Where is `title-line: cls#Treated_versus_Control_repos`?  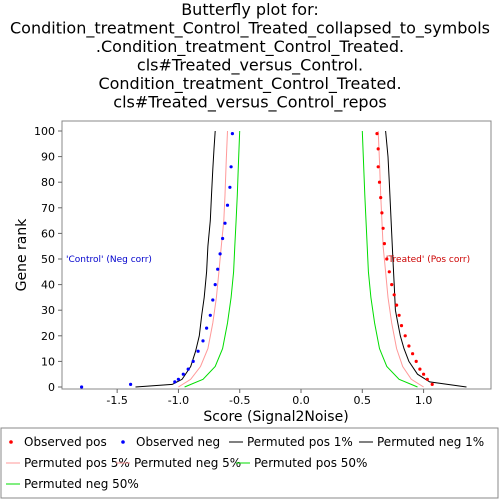
title-line: cls#Treated_versus_Control_repos is located at coordinates (249, 103).